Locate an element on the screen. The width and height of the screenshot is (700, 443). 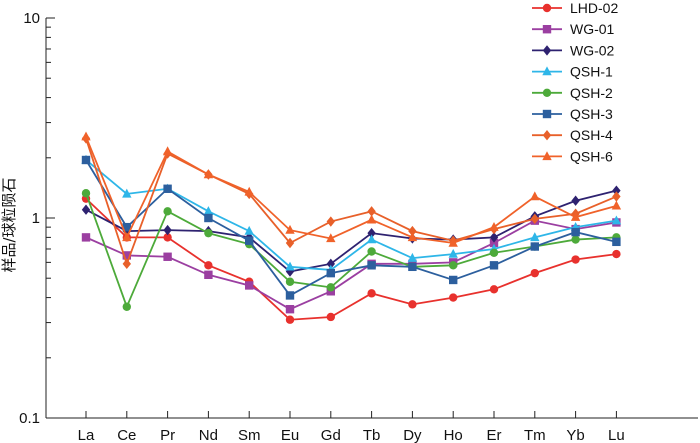
x-tick-label-ce: Ce is located at coordinates (126, 435).